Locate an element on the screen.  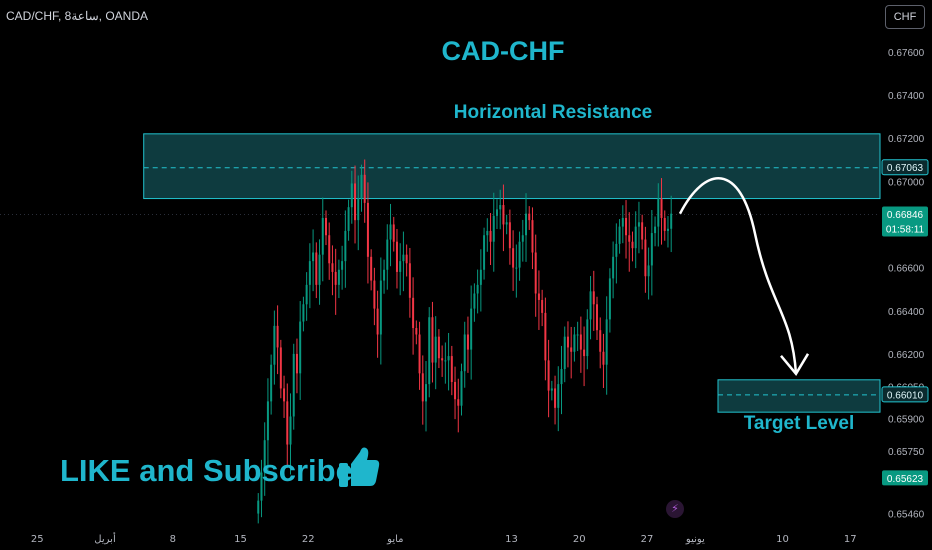
time-tick-label: 22 is located at coordinates (308, 539).